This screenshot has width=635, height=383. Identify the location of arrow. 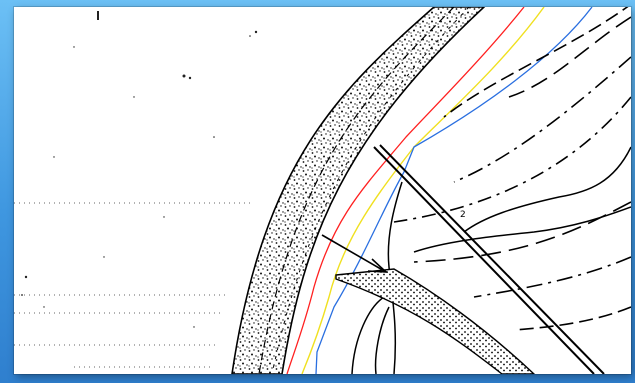
(355, 253).